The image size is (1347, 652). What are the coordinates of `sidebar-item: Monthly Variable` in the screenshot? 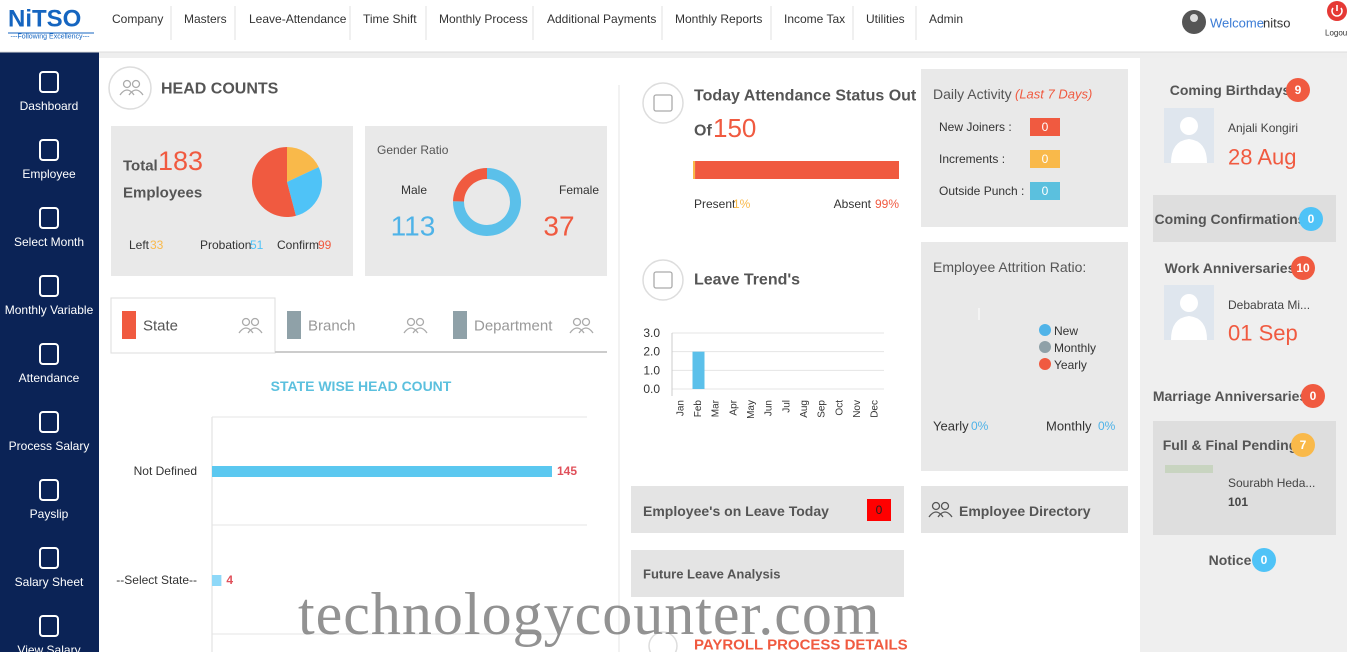 It's located at (49, 310).